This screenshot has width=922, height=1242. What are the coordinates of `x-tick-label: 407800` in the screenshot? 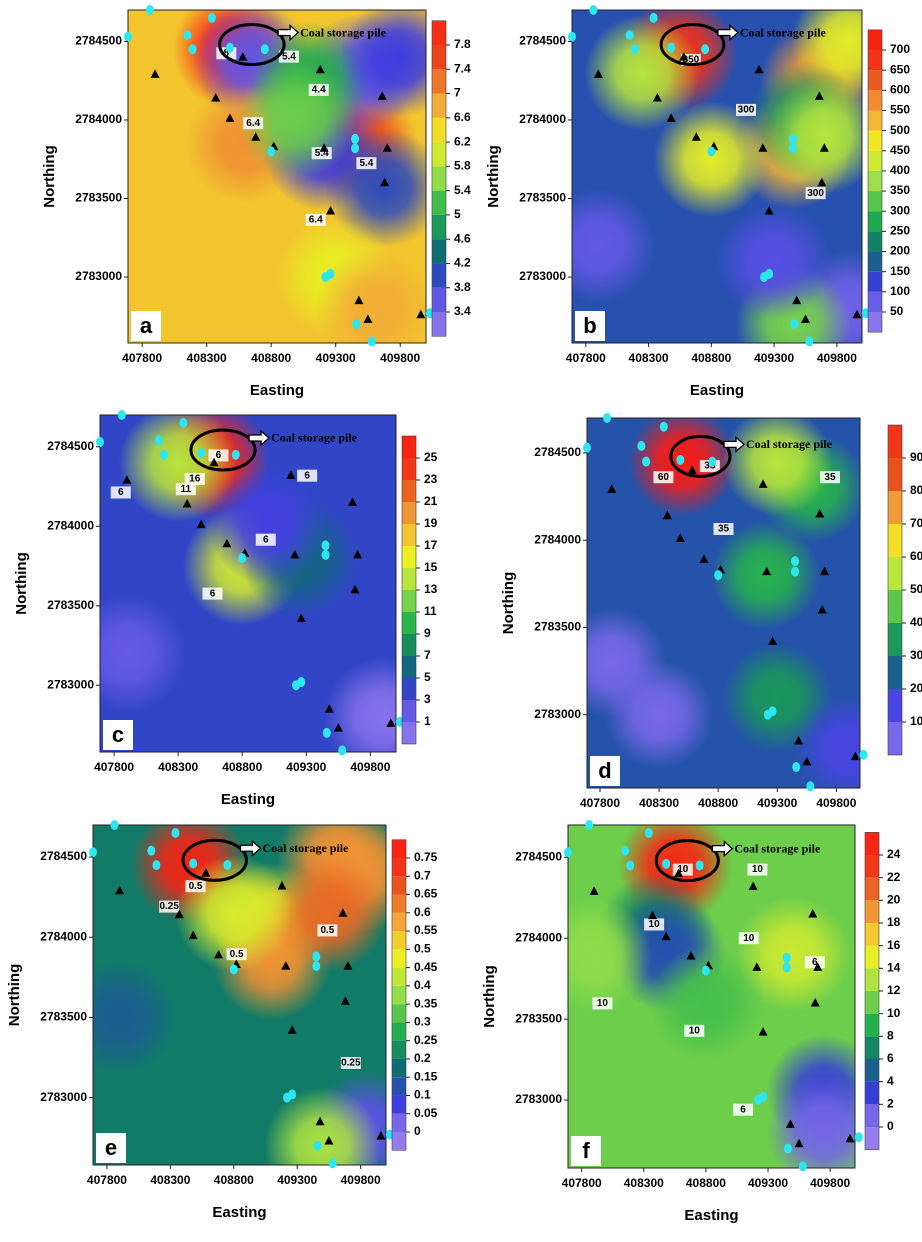 It's located at (114, 767).